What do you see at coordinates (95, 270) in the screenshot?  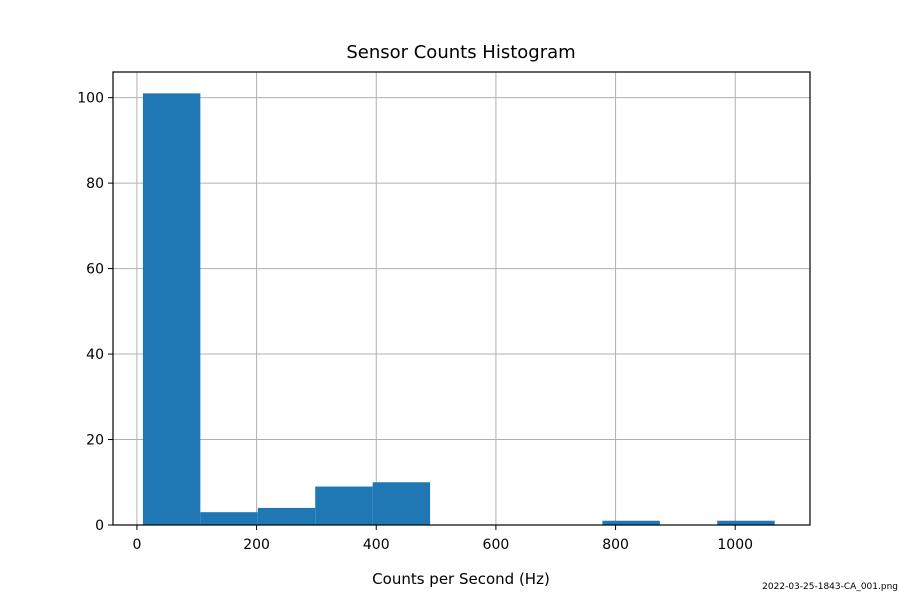 I see `y-tick-label-3: 60` at bounding box center [95, 270].